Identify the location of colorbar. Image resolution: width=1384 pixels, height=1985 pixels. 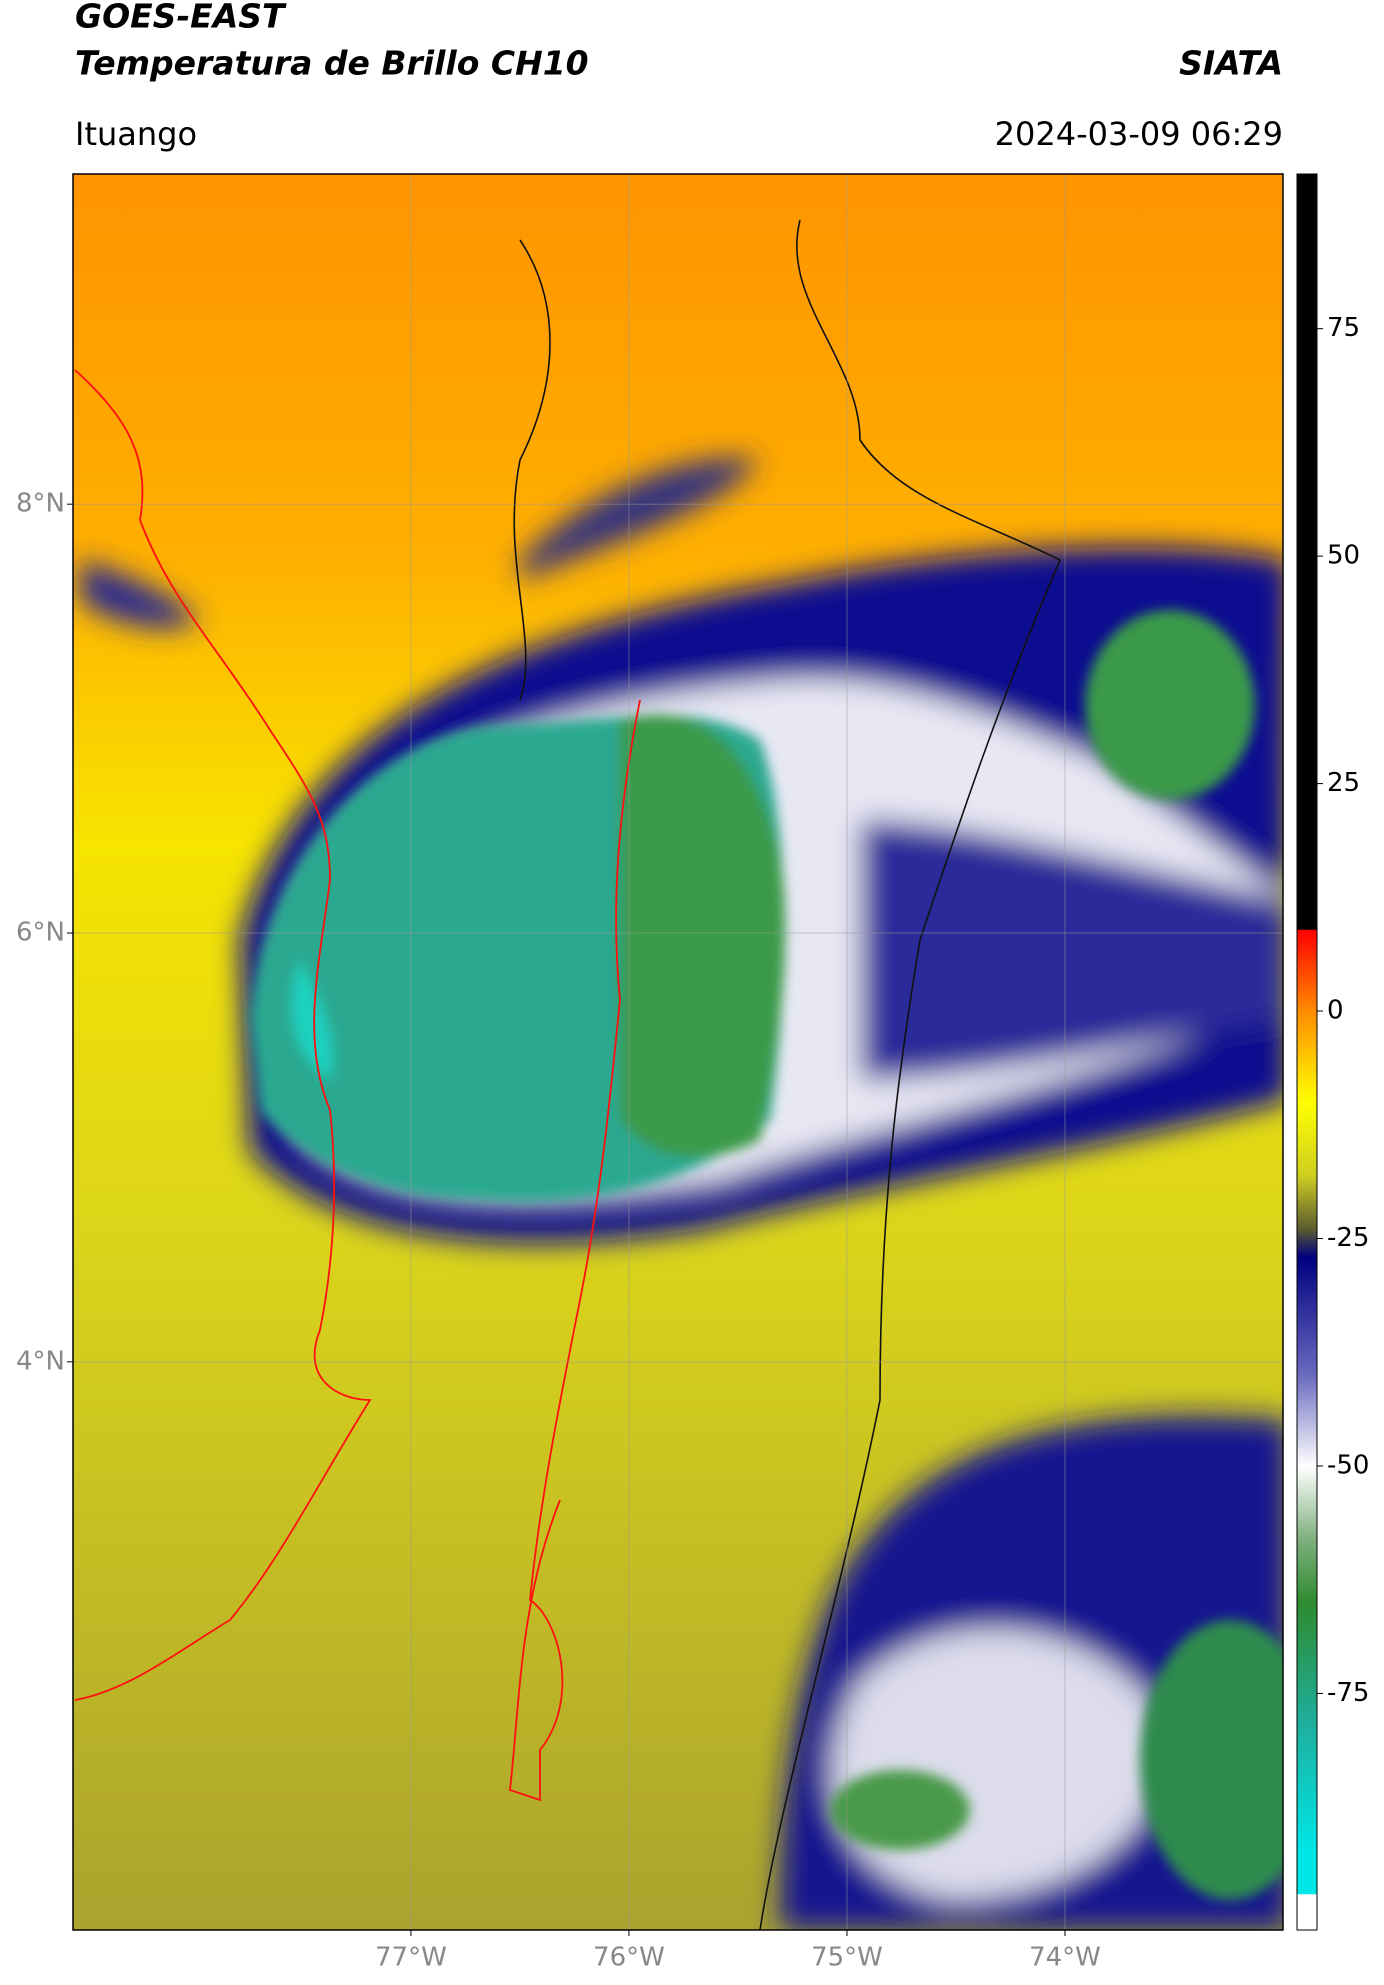
(1307, 1052).